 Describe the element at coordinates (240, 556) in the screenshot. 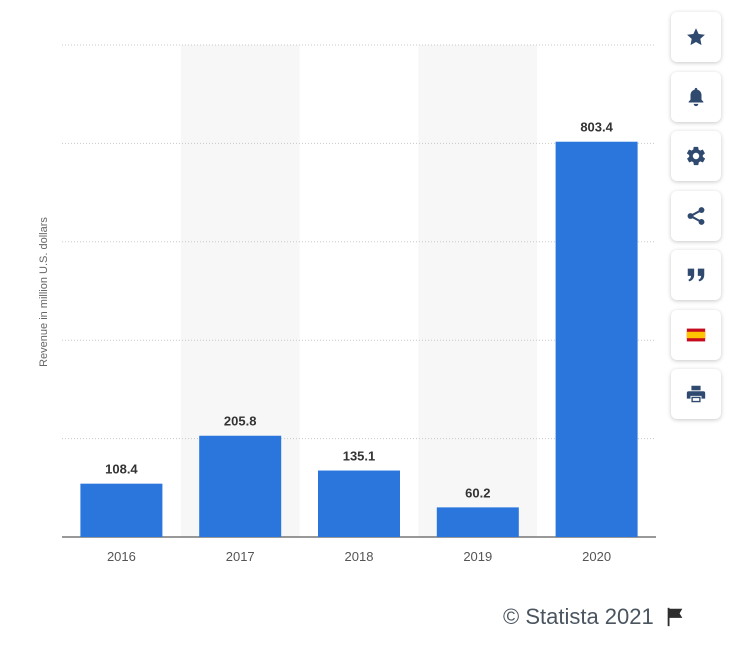

I see `x-tick-label-2017: 2017` at that location.